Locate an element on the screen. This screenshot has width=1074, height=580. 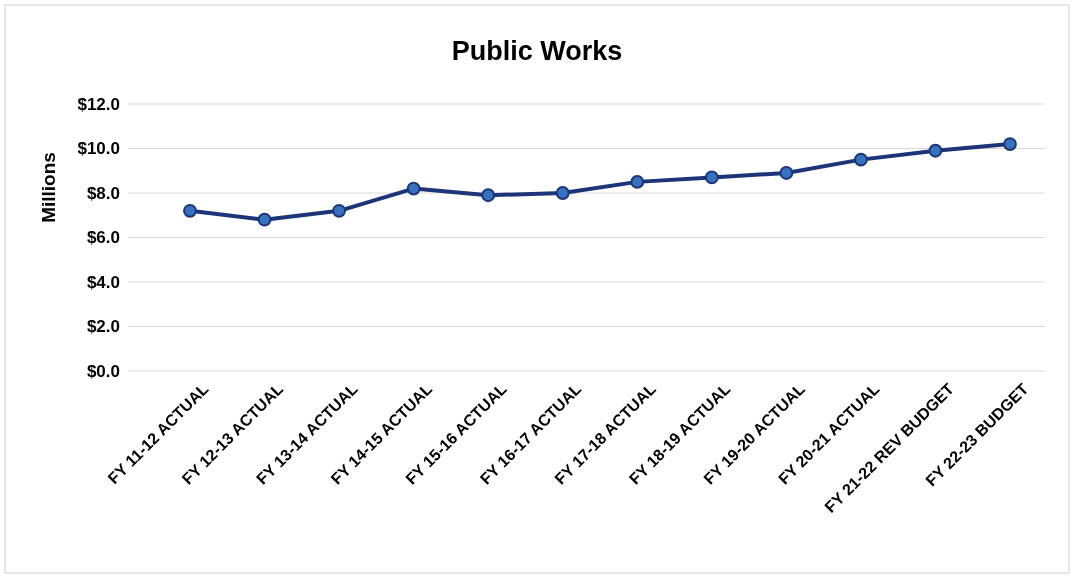
y-tick-label: $4.0 is located at coordinates (103, 282).